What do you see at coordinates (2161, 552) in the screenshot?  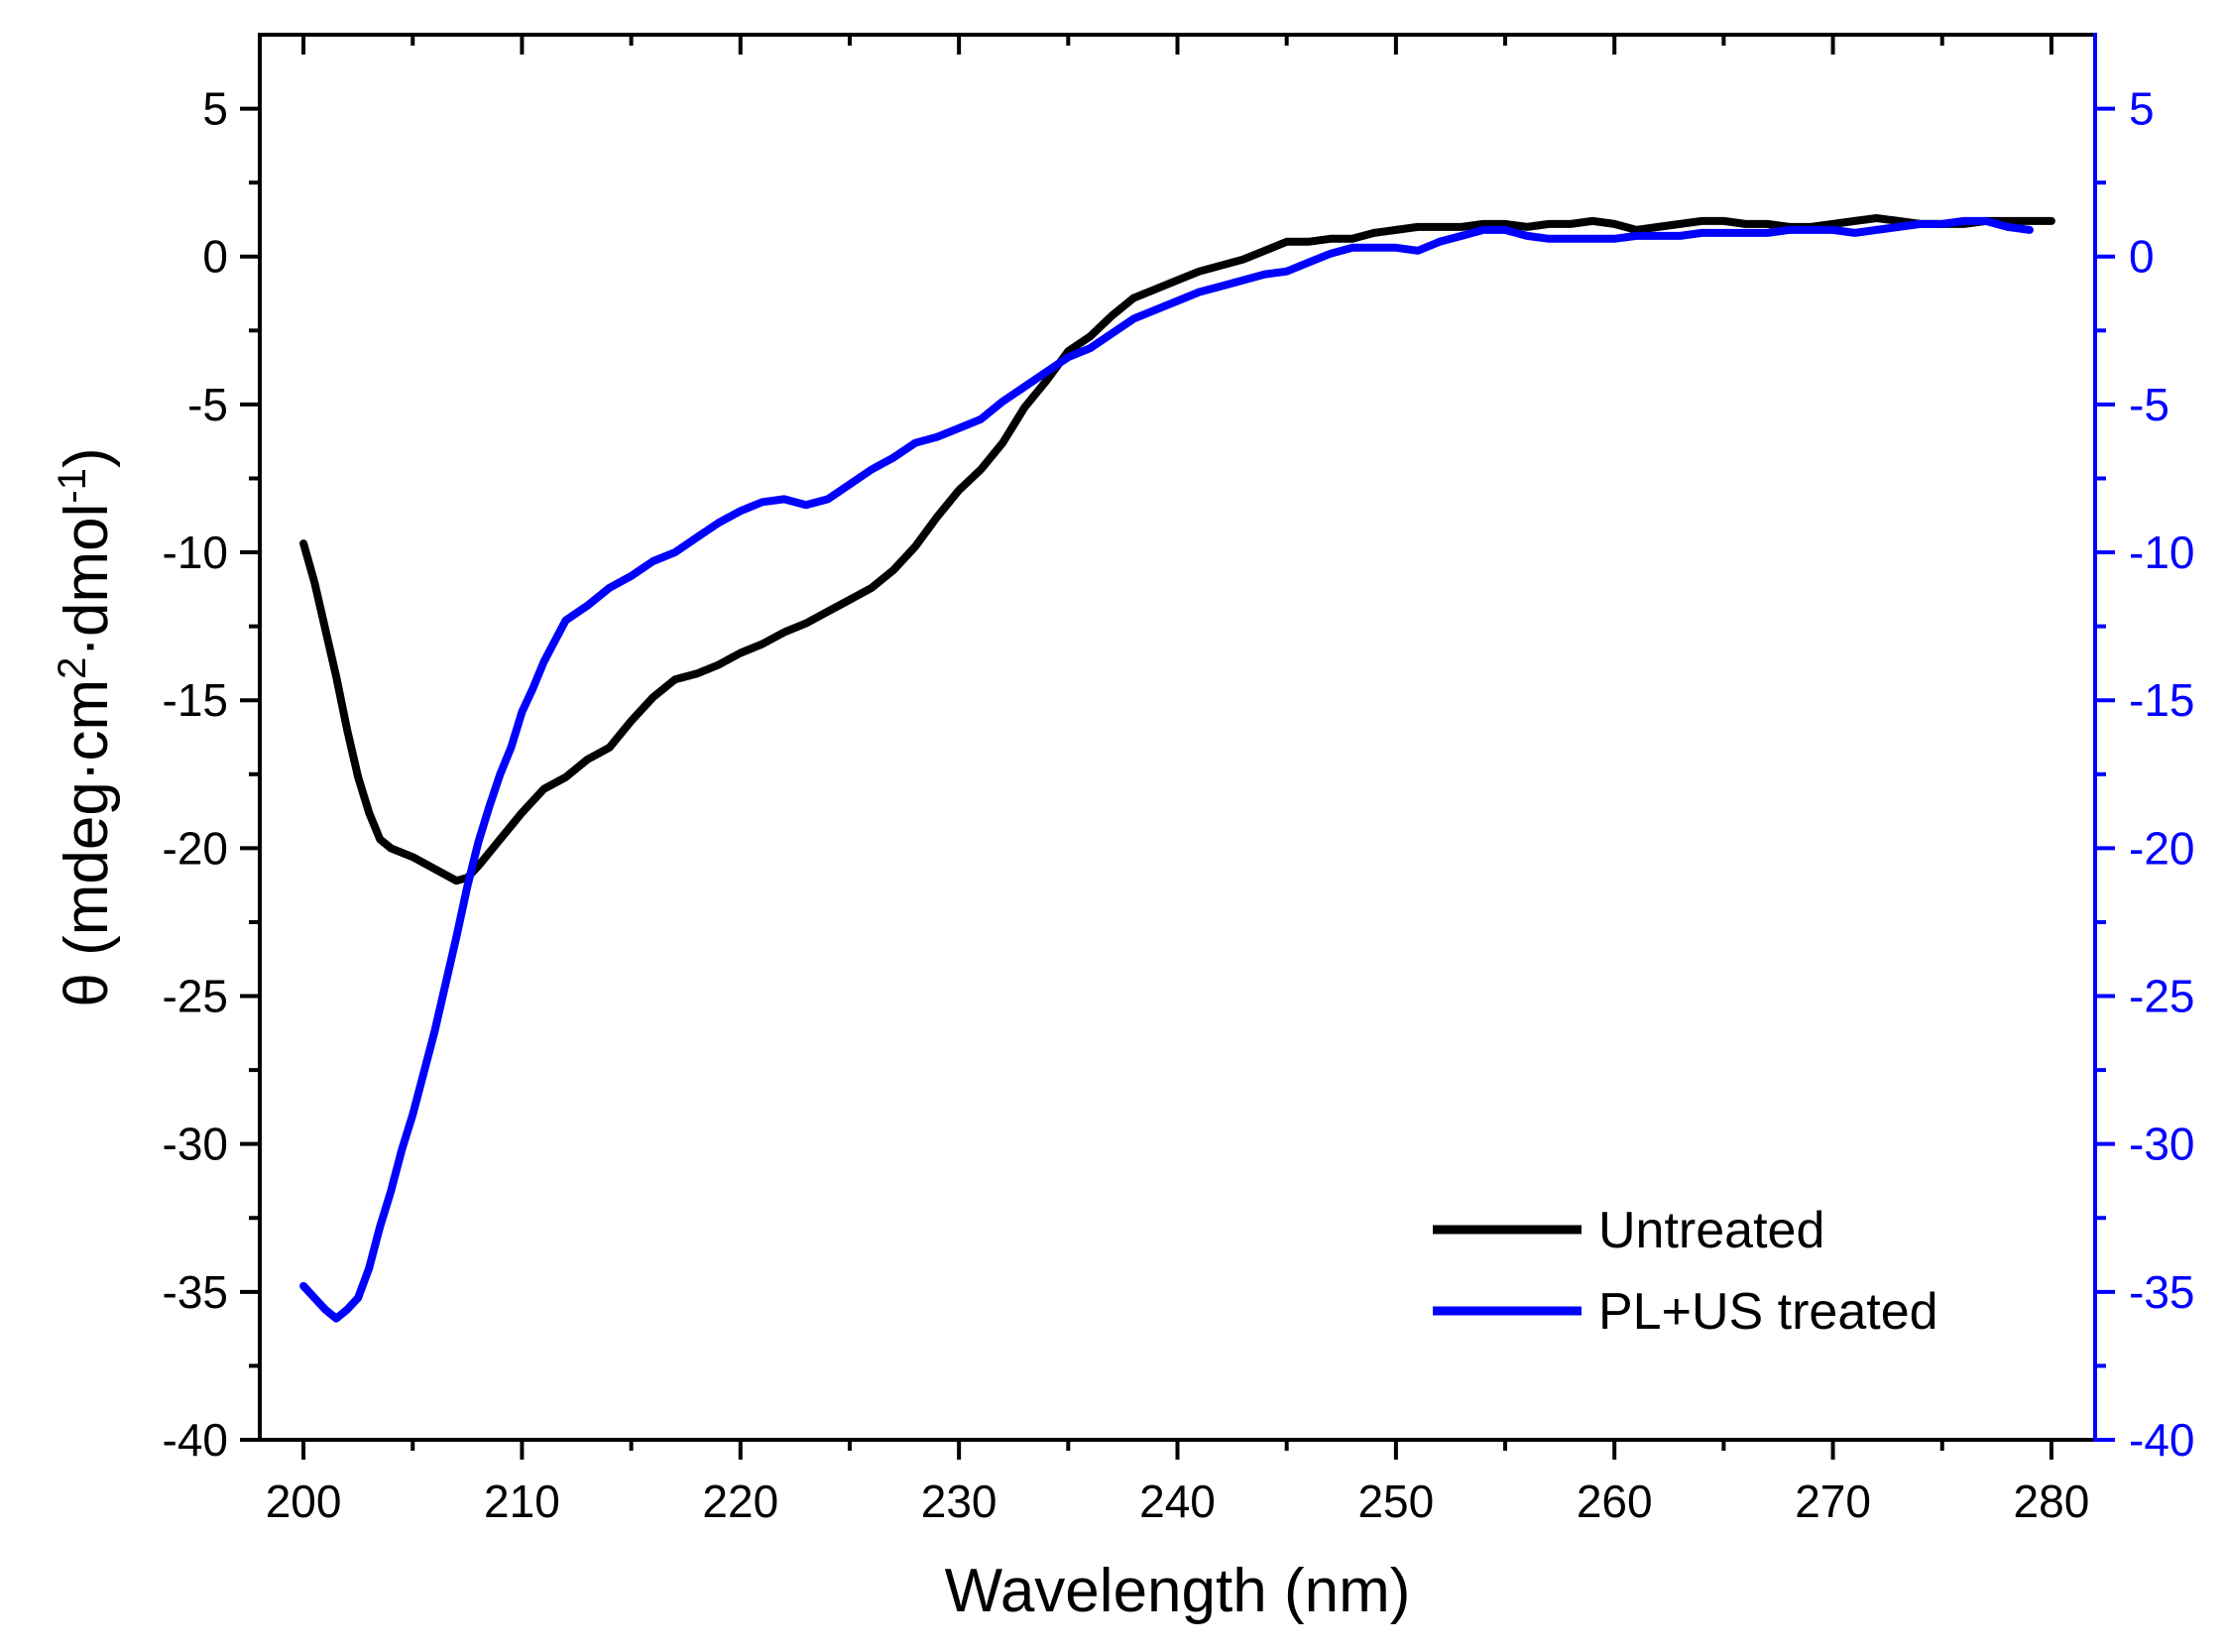 I see `y2-tick-label: -10` at bounding box center [2161, 552].